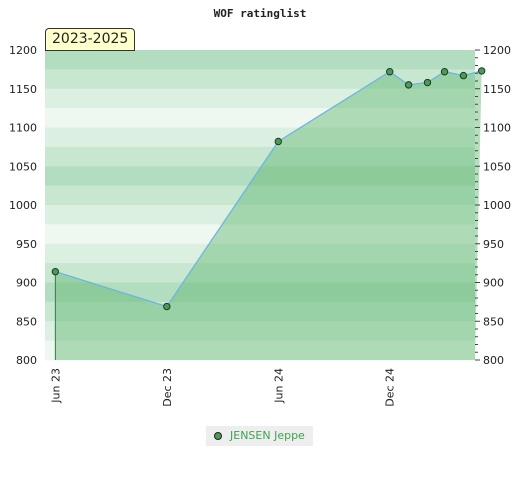  What do you see at coordinates (55, 386) in the screenshot?
I see `x-tick-label: Jun 23` at bounding box center [55, 386].